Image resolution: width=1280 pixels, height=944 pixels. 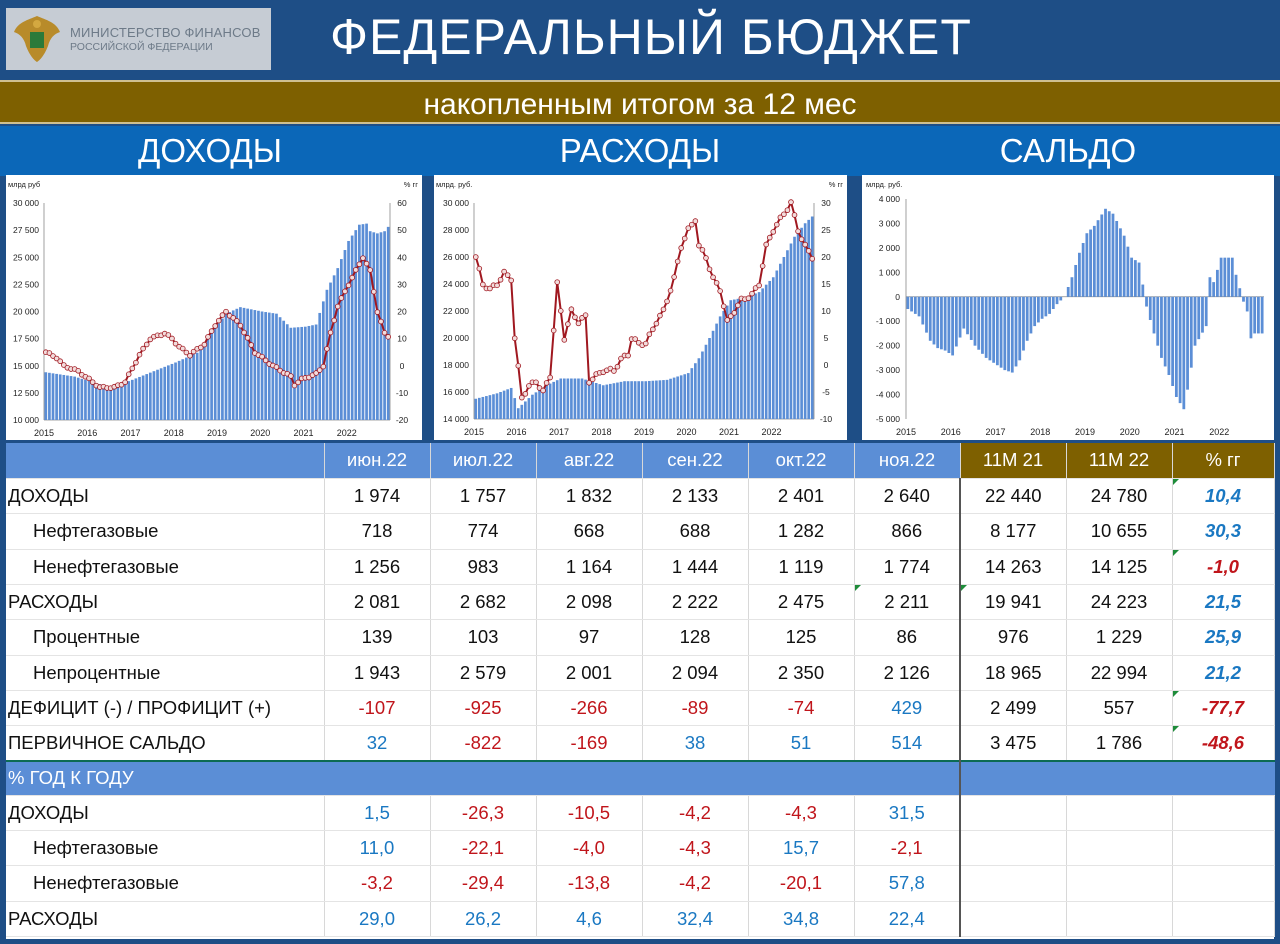 I want to click on y-tick-right: 25, so click(x=826, y=230).